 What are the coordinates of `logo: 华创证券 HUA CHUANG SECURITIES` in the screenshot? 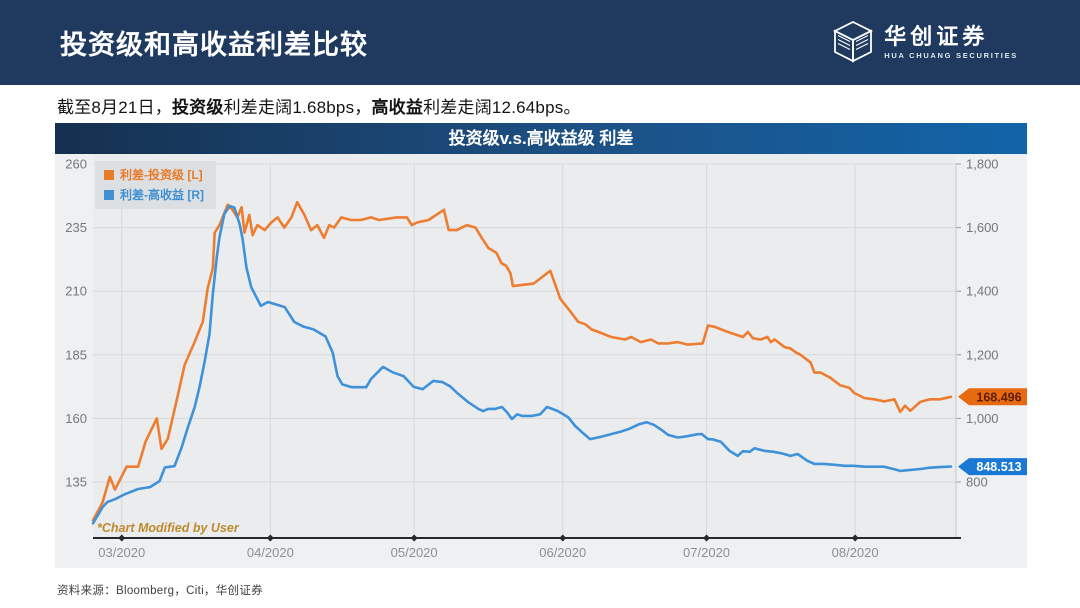 It's located at (925, 43).